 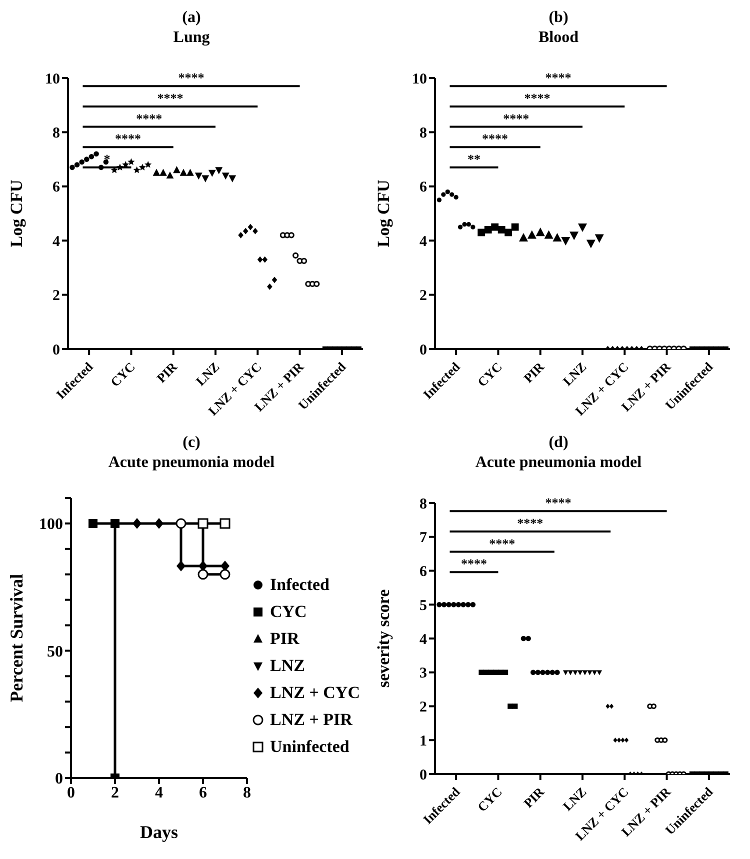 What do you see at coordinates (115, 793) in the screenshot?
I see `x-tick-label: 2` at bounding box center [115, 793].